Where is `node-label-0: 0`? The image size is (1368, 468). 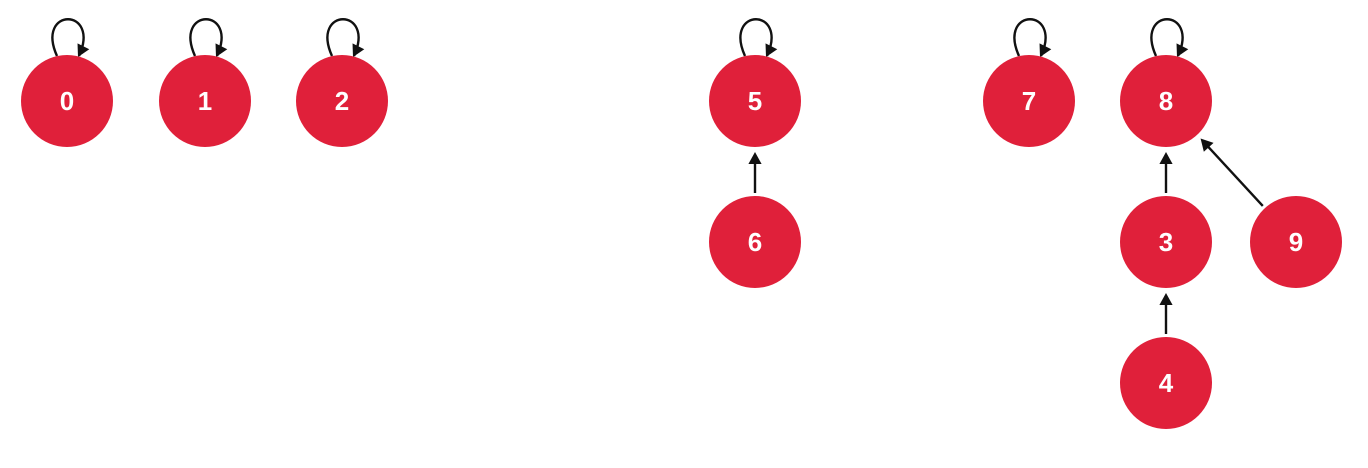
node-label-0: 0 is located at coordinates (67, 101).